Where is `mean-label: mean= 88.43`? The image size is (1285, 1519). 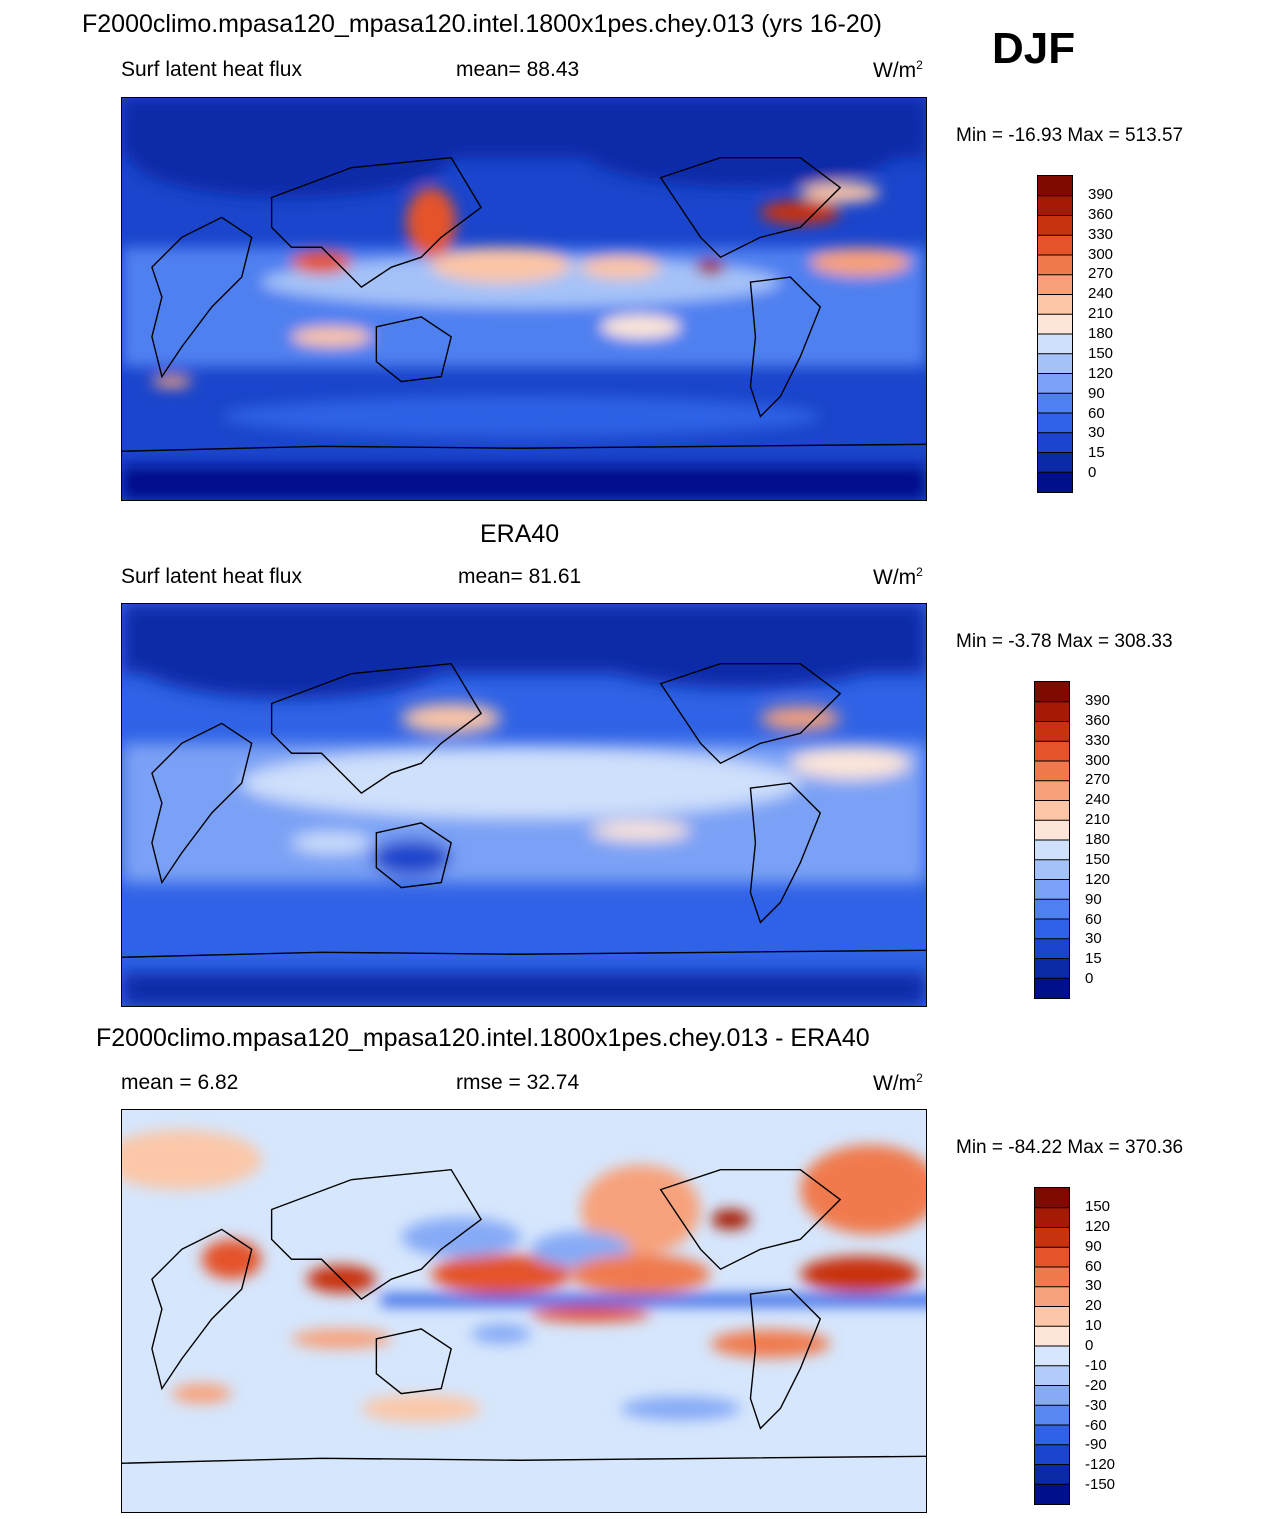 mean-label: mean= 88.43 is located at coordinates (518, 69).